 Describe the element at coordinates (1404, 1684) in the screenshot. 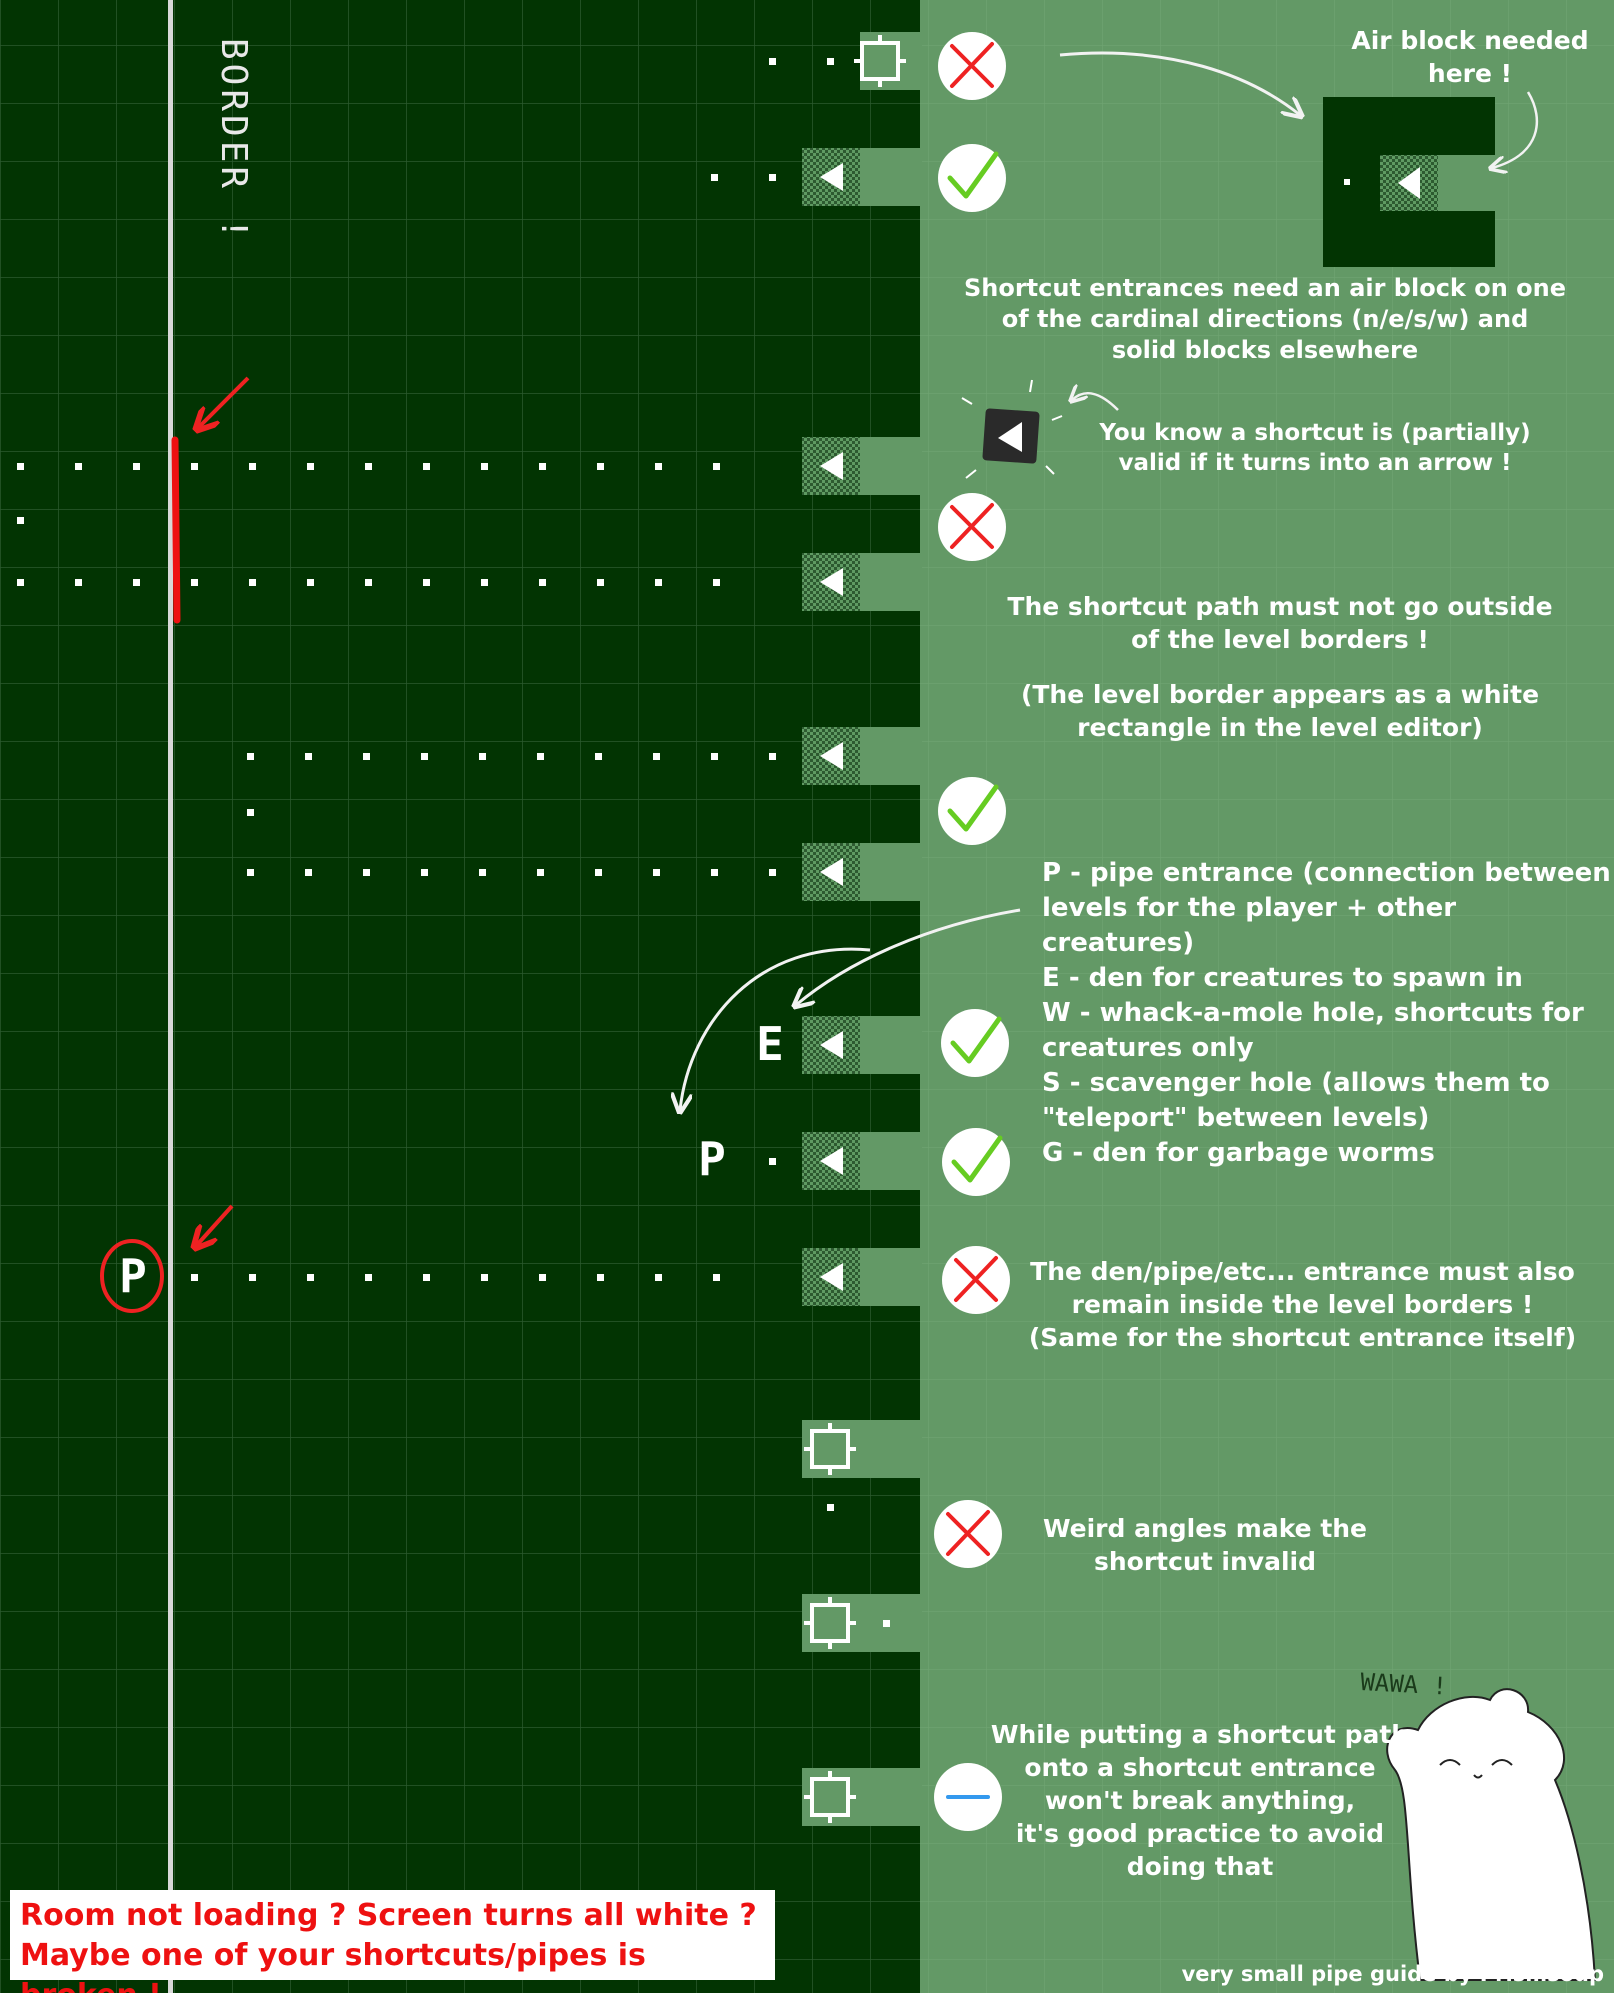

I see `wawa-handwriting: WAWA !` at that location.